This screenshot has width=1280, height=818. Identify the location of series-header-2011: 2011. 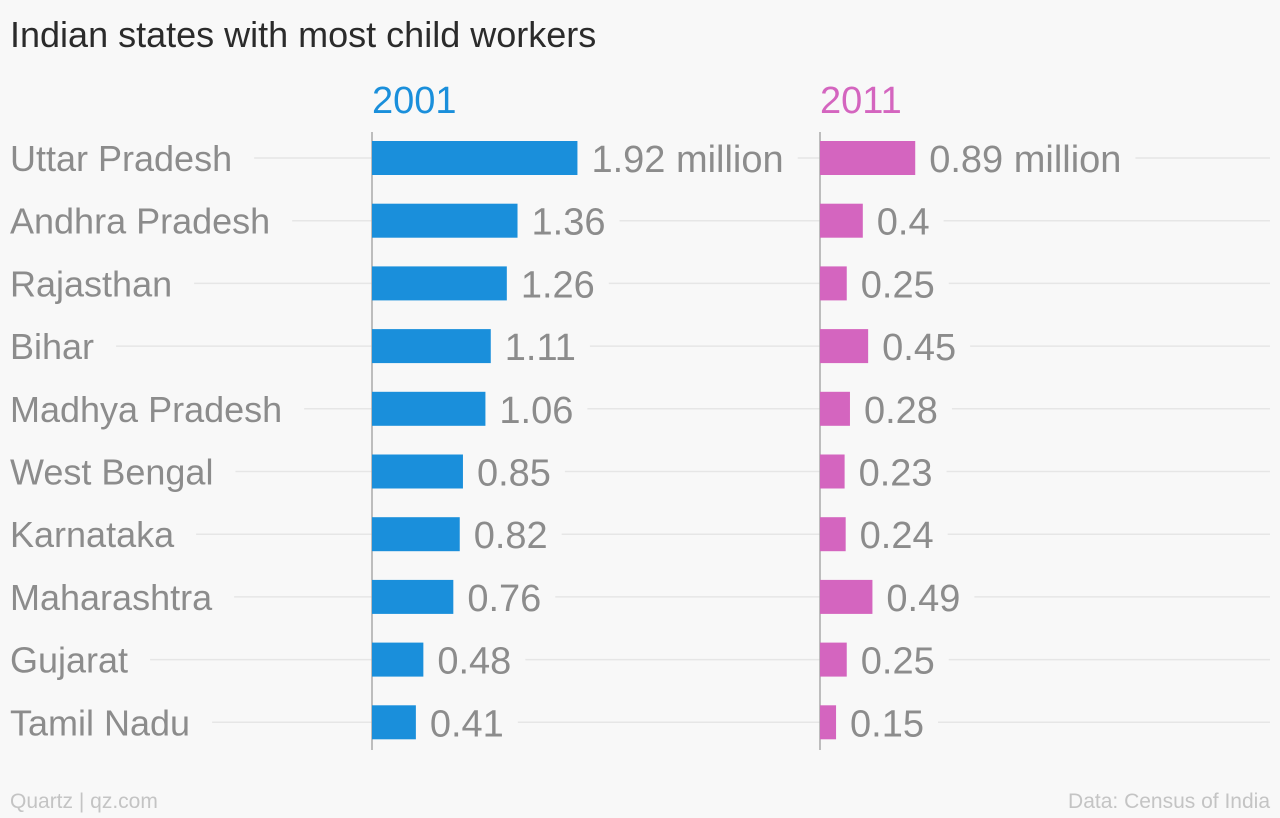
(861, 101).